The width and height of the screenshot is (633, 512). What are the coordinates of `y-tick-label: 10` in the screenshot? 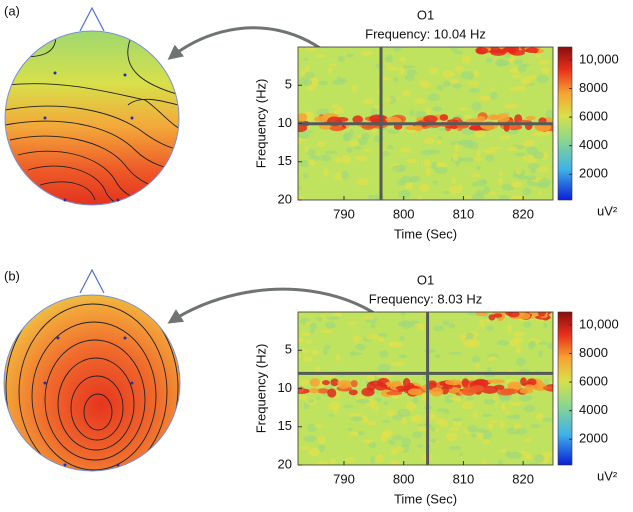 It's located at (285, 122).